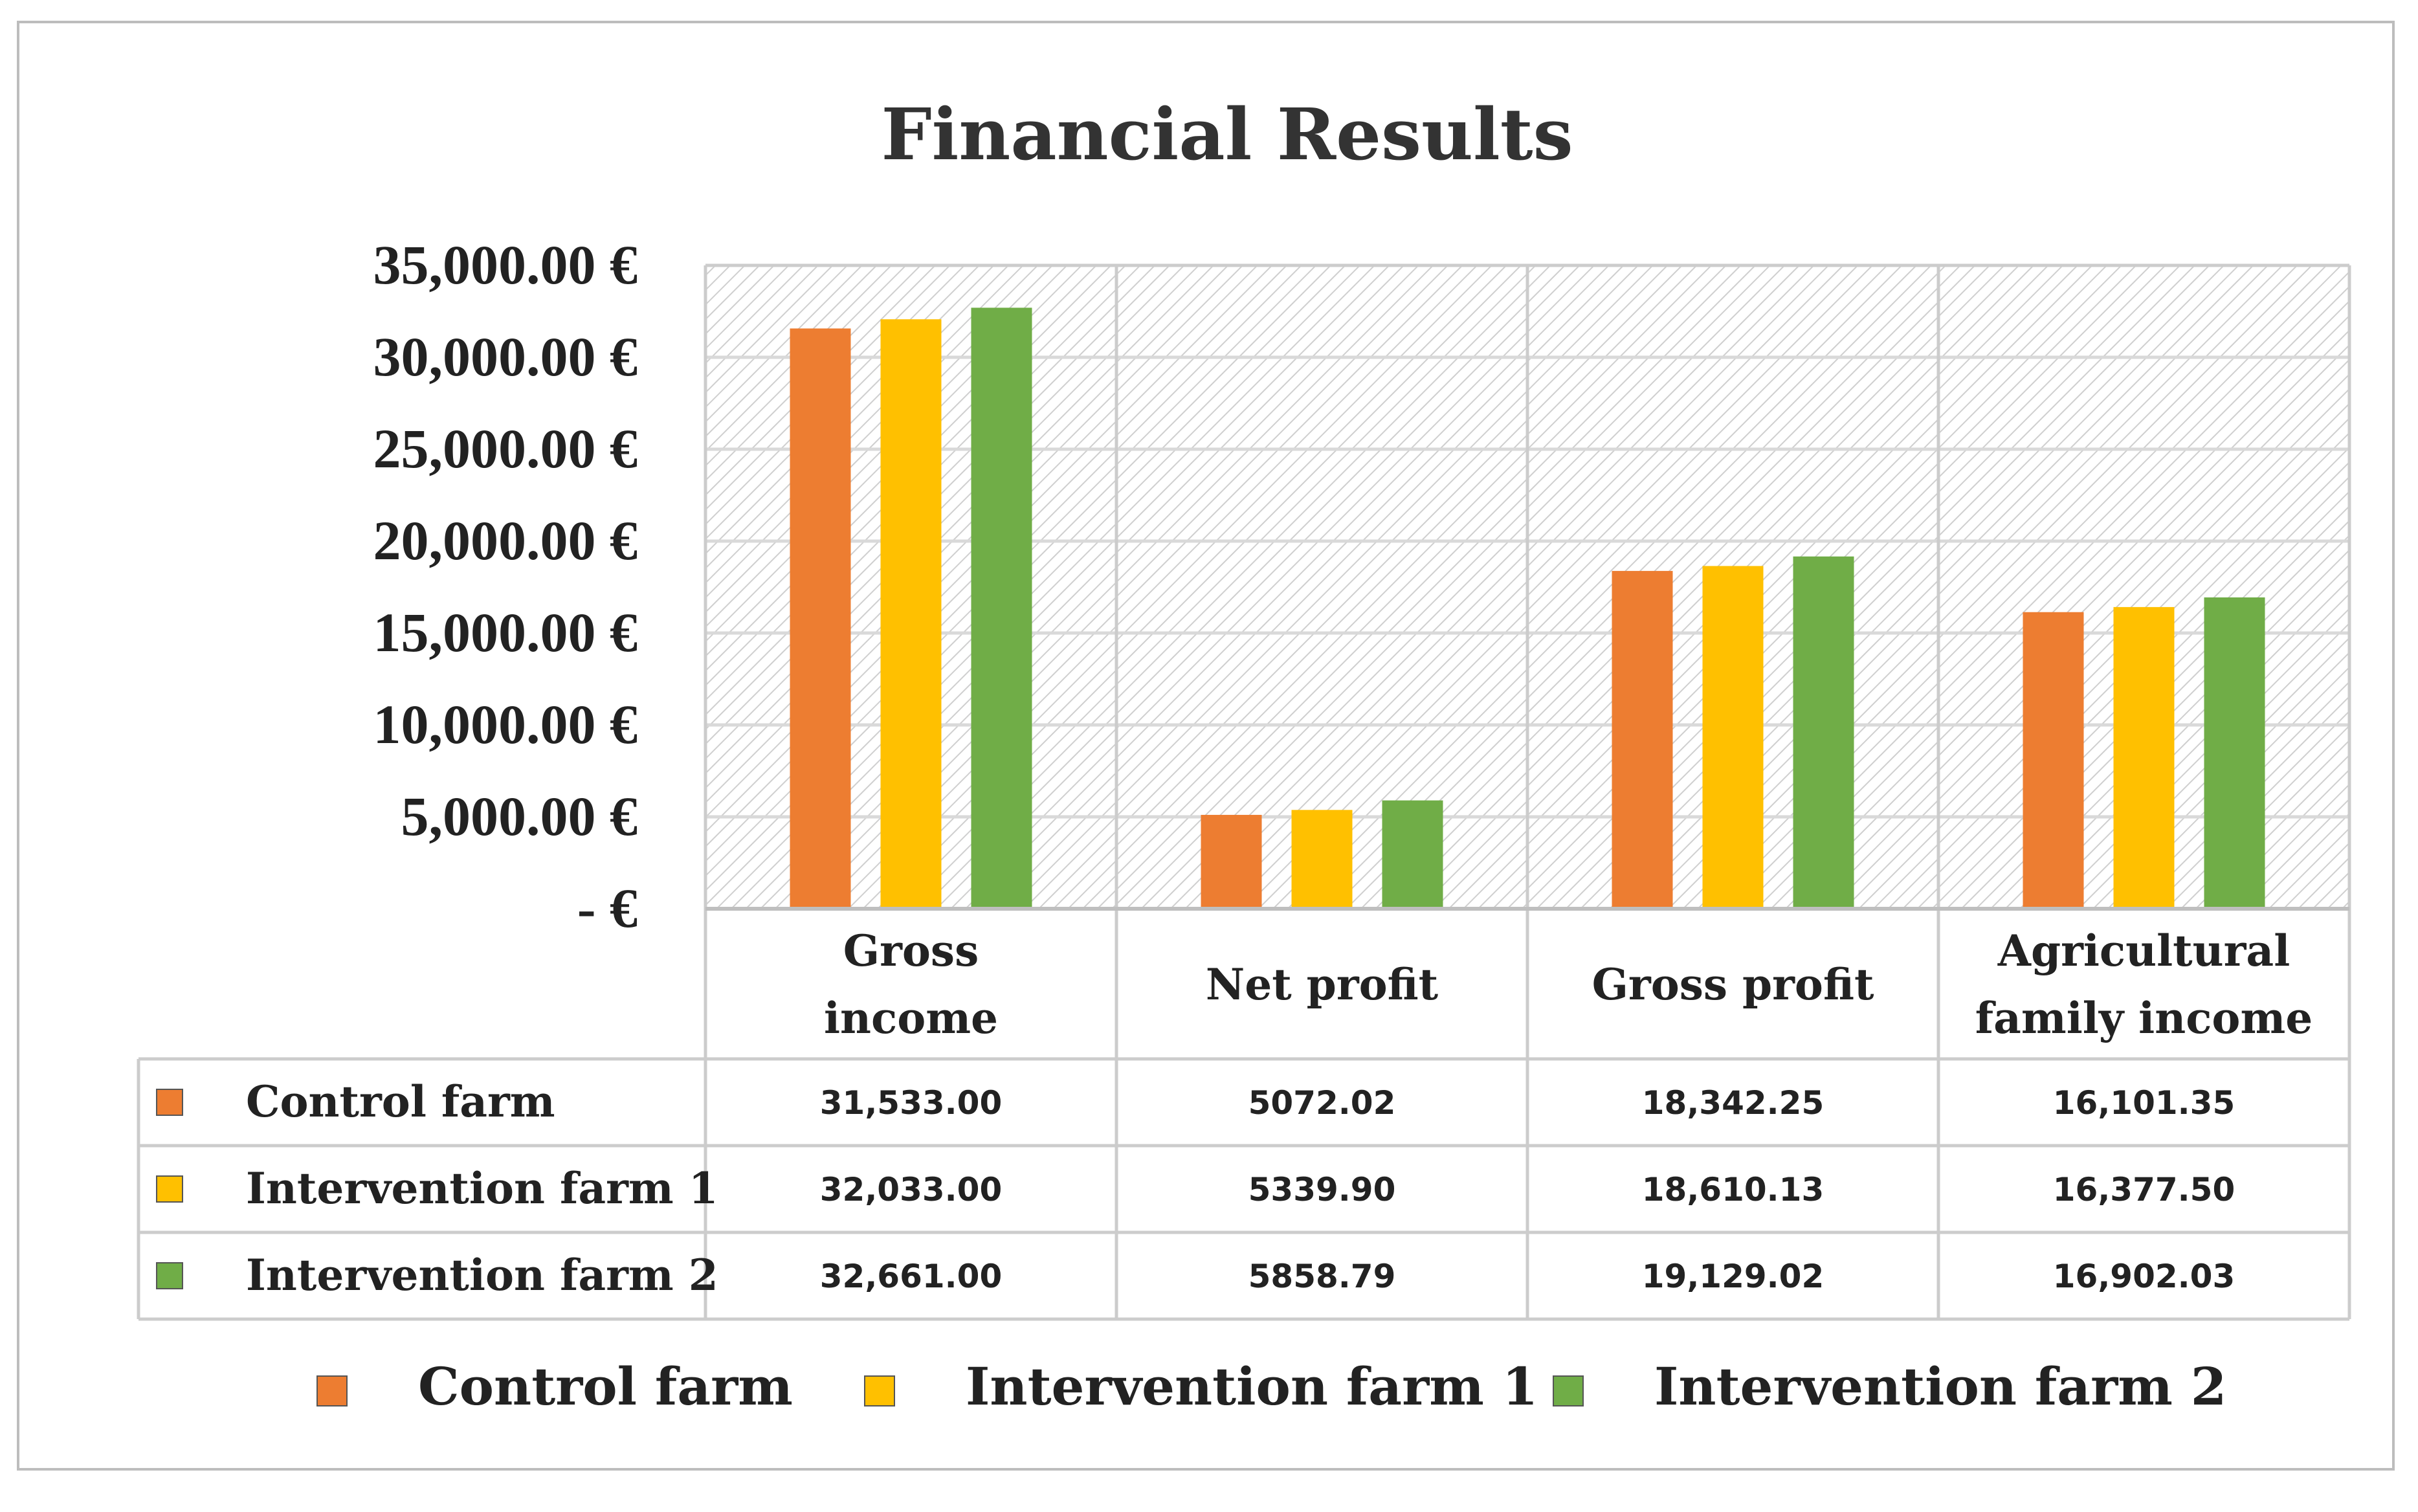 This screenshot has height=1512, width=2418. Describe the element at coordinates (1227, 134) in the screenshot. I see `chart-title: Financial Results` at that location.